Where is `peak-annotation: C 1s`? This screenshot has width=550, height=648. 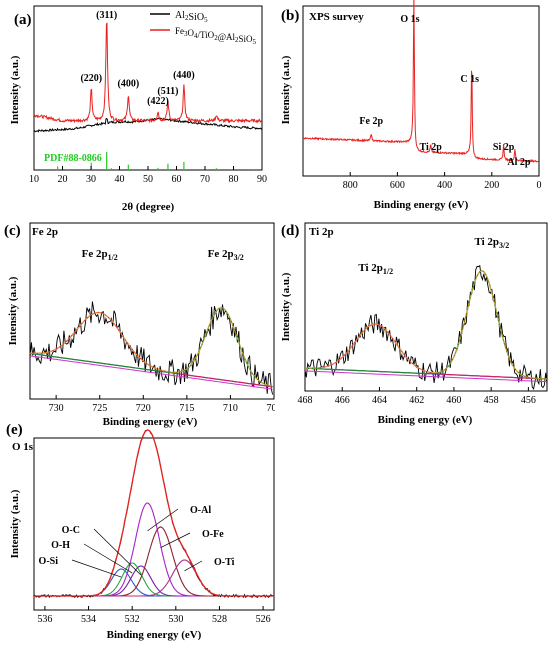
peak-annotation: C 1s is located at coordinates (469, 79).